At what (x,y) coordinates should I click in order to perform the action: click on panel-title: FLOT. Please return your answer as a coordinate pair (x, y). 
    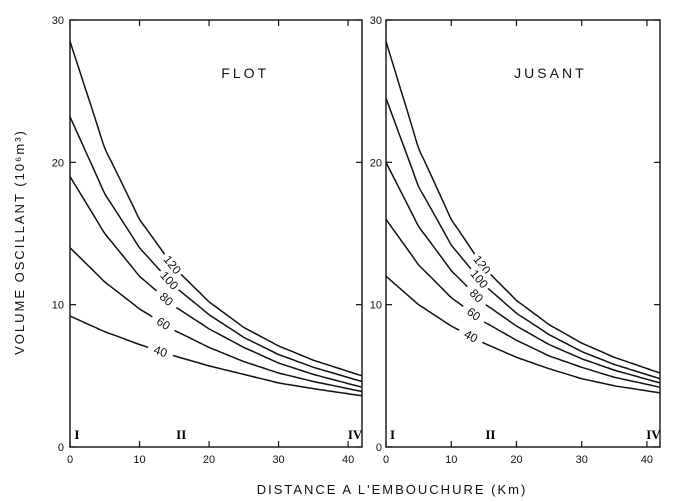
    Looking at the image, I should click on (245, 73).